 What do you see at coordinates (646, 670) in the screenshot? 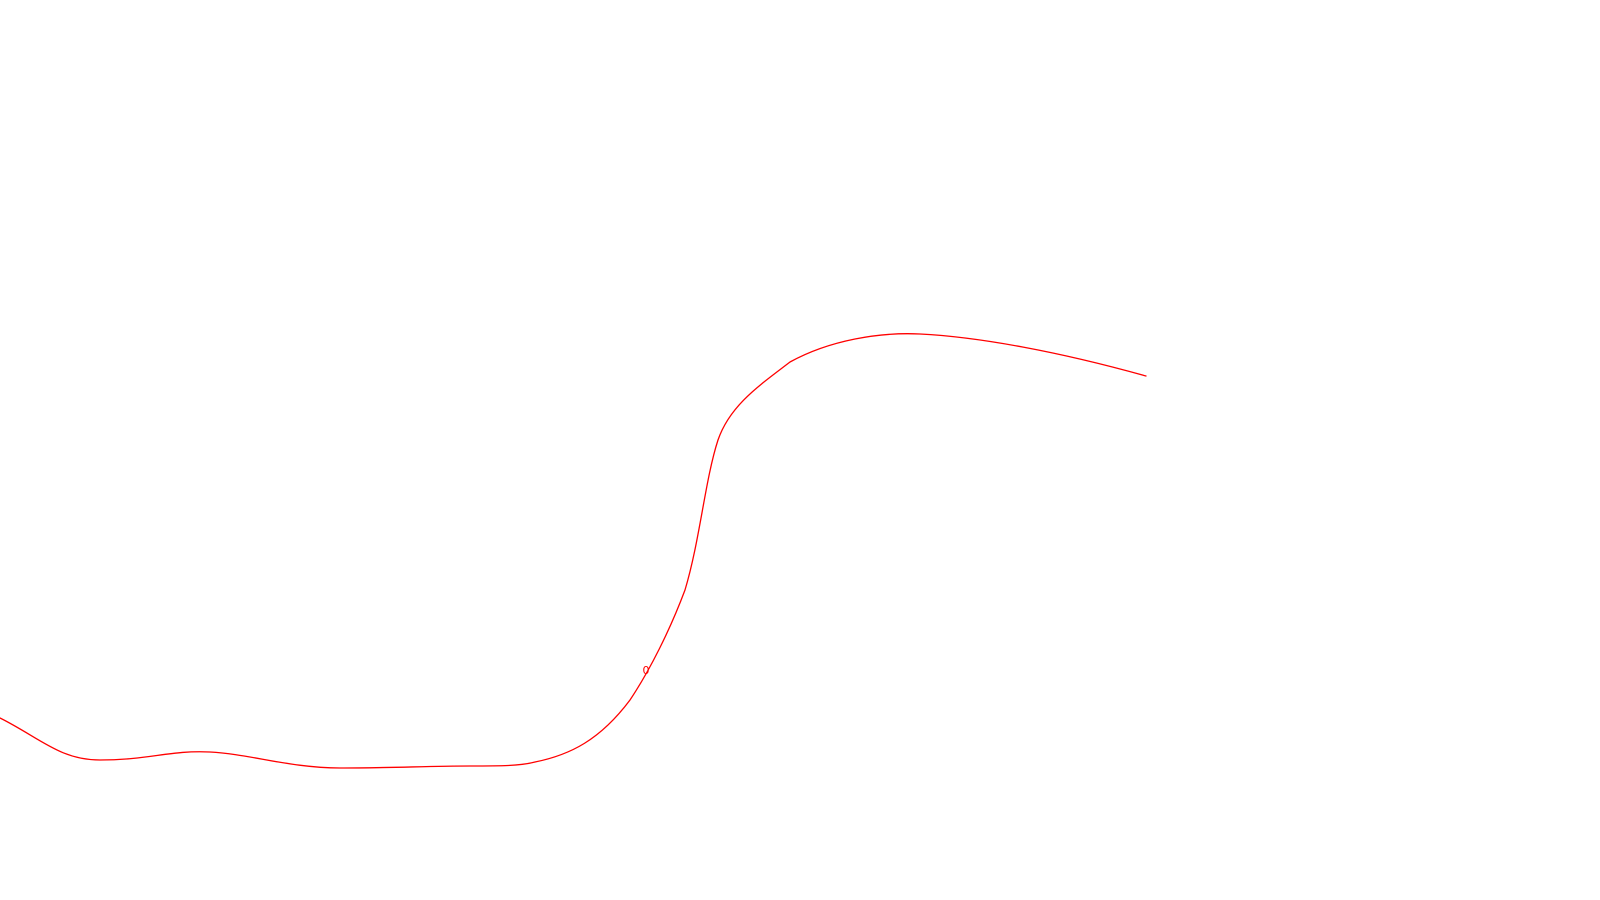
I see `curve-marker-label: 0` at bounding box center [646, 670].